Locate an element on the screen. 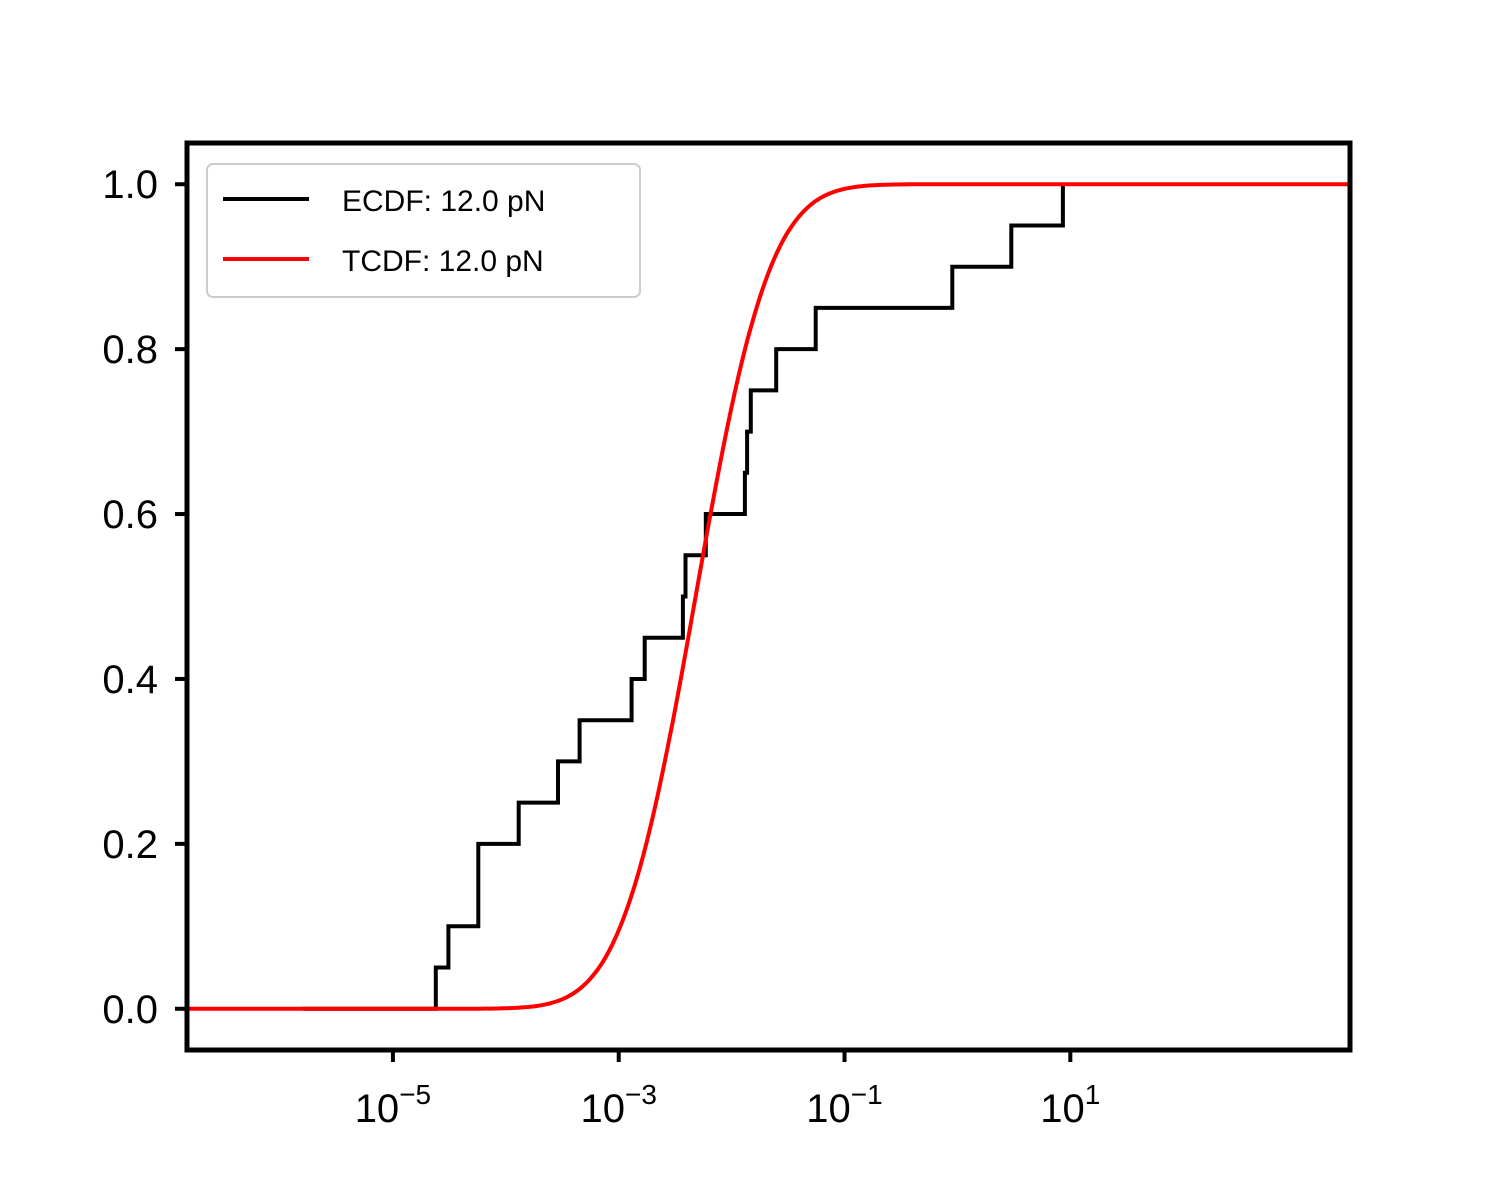  legend: ECDF: 12.0 pN TCDF: 12.0 pN is located at coordinates (423, 230).